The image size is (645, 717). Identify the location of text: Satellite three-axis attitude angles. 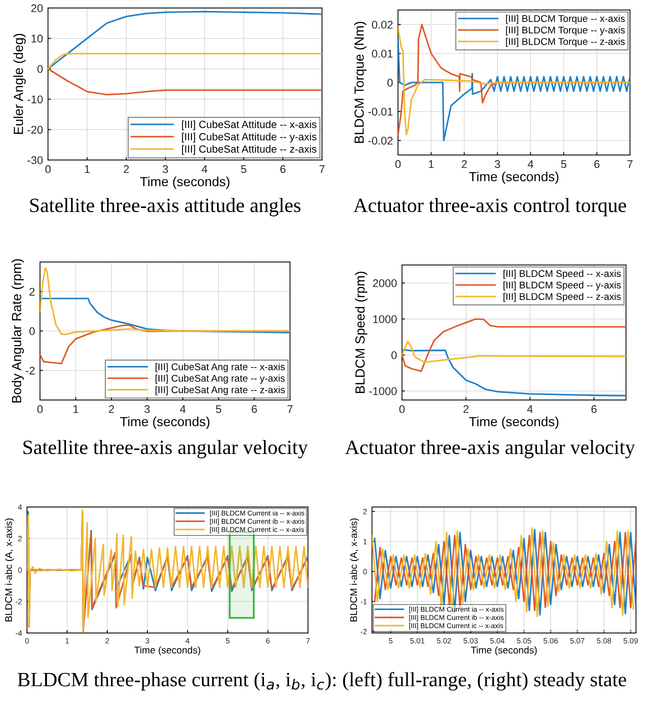
(165, 207).